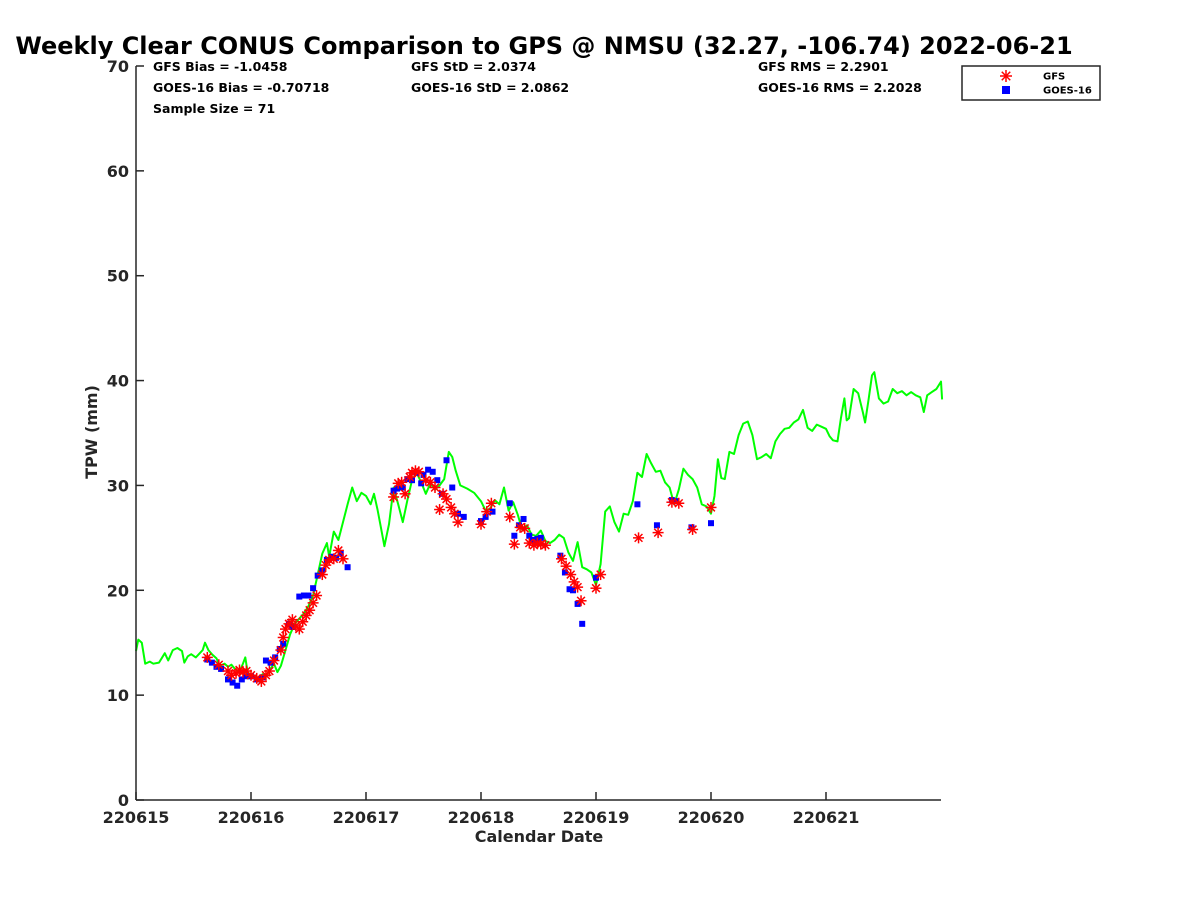  I want to click on legend: GFS GOES-16, so click(1031, 83).